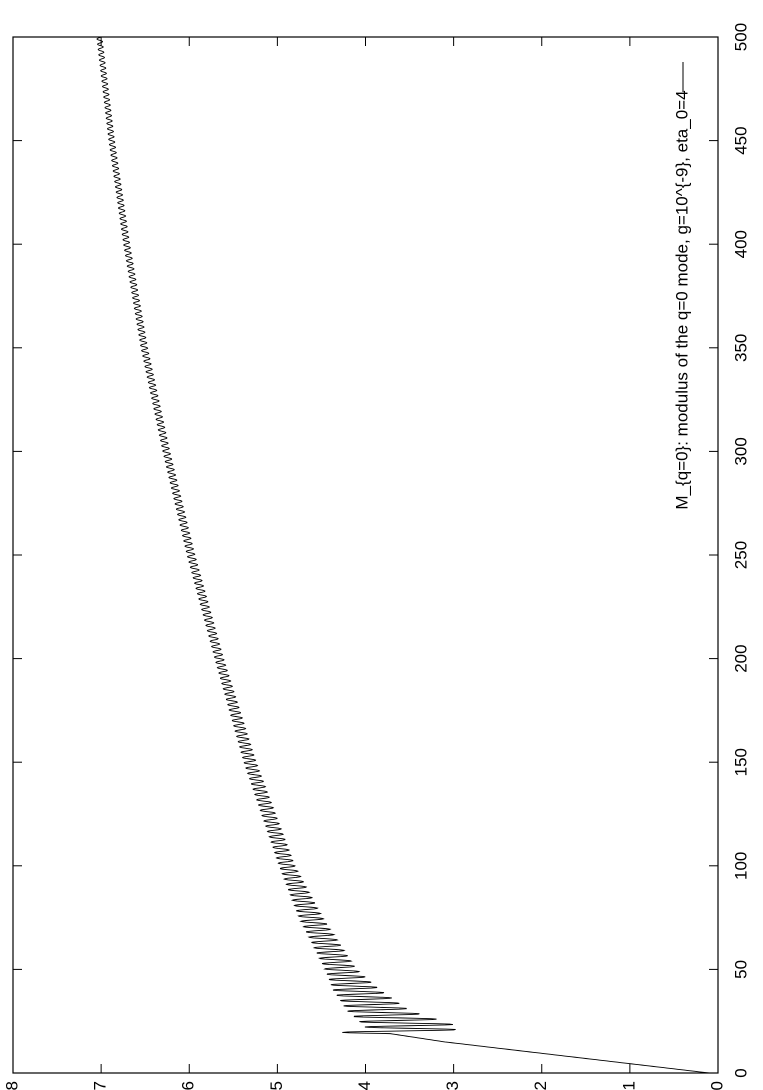 This screenshot has height=1090, width=763. Describe the element at coordinates (740, 555) in the screenshot. I see `x-tick-label: 250` at that location.